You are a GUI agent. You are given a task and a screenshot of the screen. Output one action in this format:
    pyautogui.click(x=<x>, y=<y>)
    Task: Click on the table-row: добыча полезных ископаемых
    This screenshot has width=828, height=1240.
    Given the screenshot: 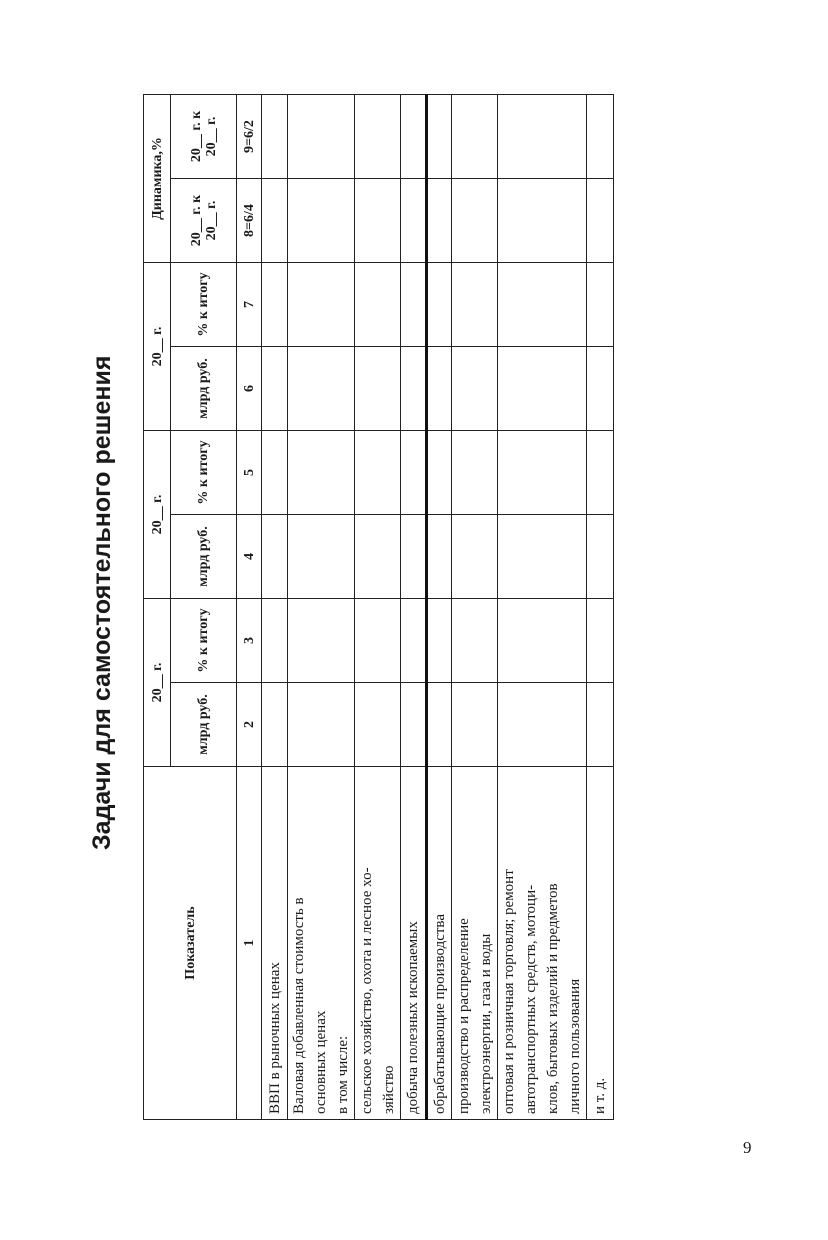 What is the action you would take?
    pyautogui.click(x=413, y=607)
    